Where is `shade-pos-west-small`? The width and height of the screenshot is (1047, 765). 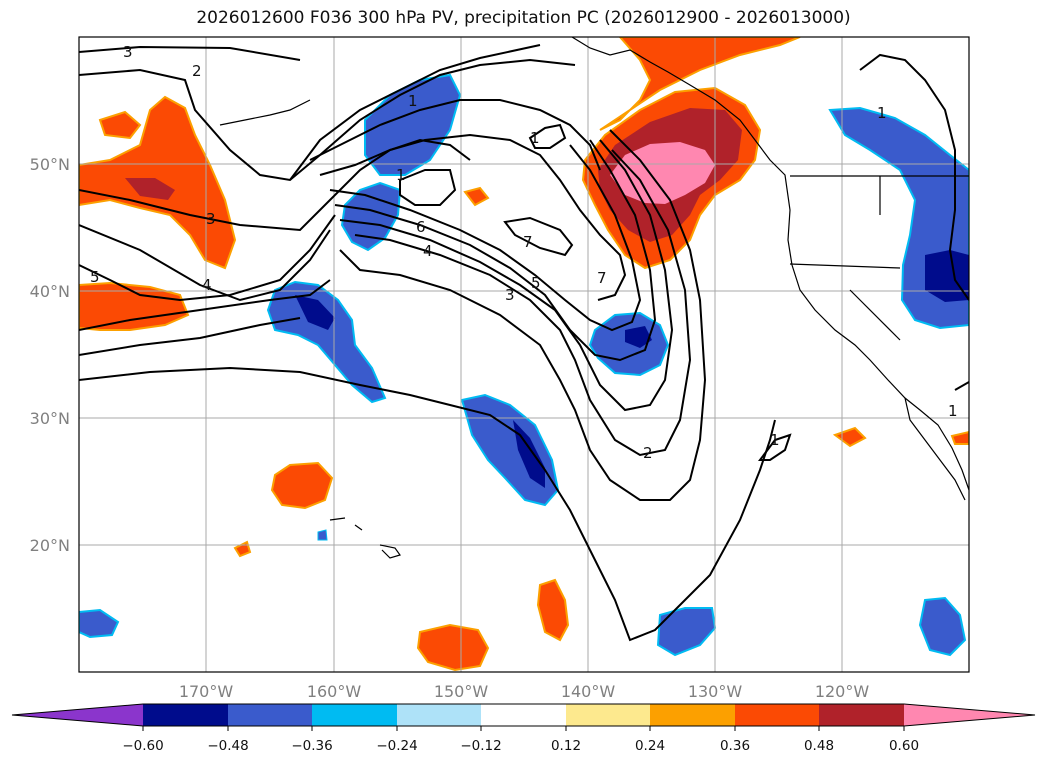 shade-pos-west-small is located at coordinates (120, 125).